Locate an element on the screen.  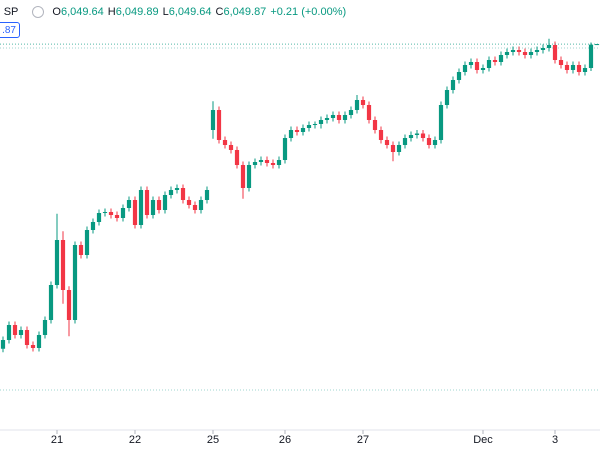
symbol: · SP is located at coordinates (9, 12).